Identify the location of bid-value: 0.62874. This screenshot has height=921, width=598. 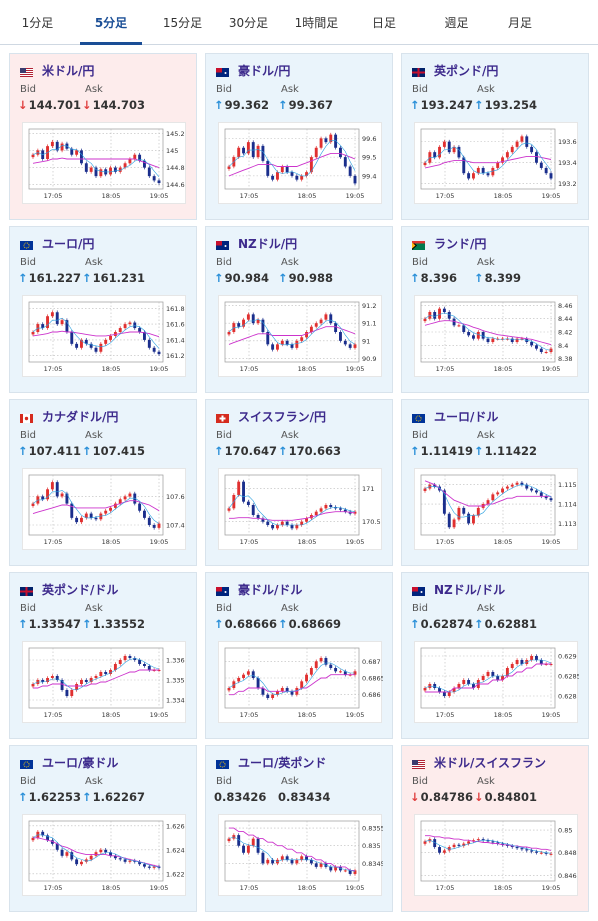
(447, 624).